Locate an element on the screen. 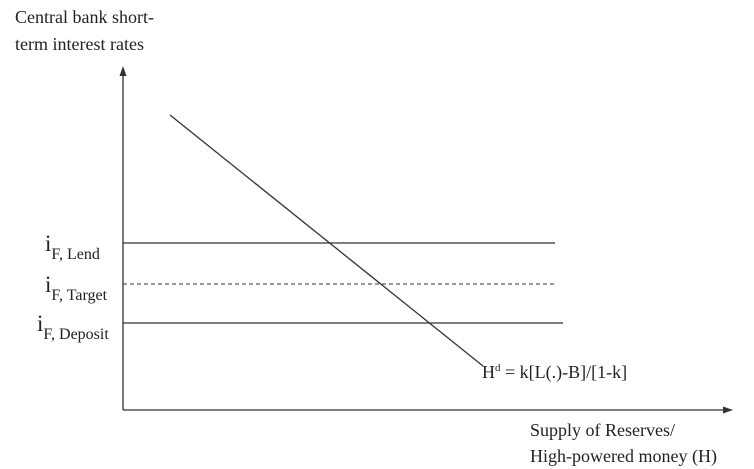  y-axis-label-line1: Central bank short- is located at coordinates (84, 17).